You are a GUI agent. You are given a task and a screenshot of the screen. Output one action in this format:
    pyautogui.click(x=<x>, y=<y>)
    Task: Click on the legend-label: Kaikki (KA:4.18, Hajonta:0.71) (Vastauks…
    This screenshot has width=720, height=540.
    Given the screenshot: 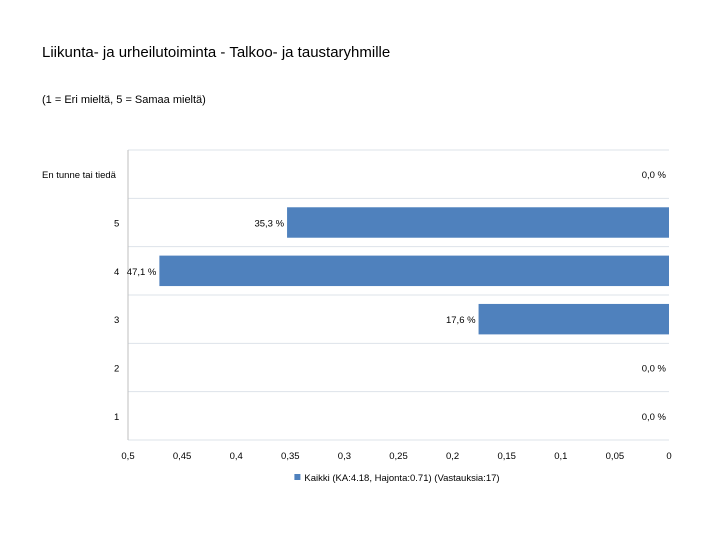 What is the action you would take?
    pyautogui.click(x=401, y=478)
    